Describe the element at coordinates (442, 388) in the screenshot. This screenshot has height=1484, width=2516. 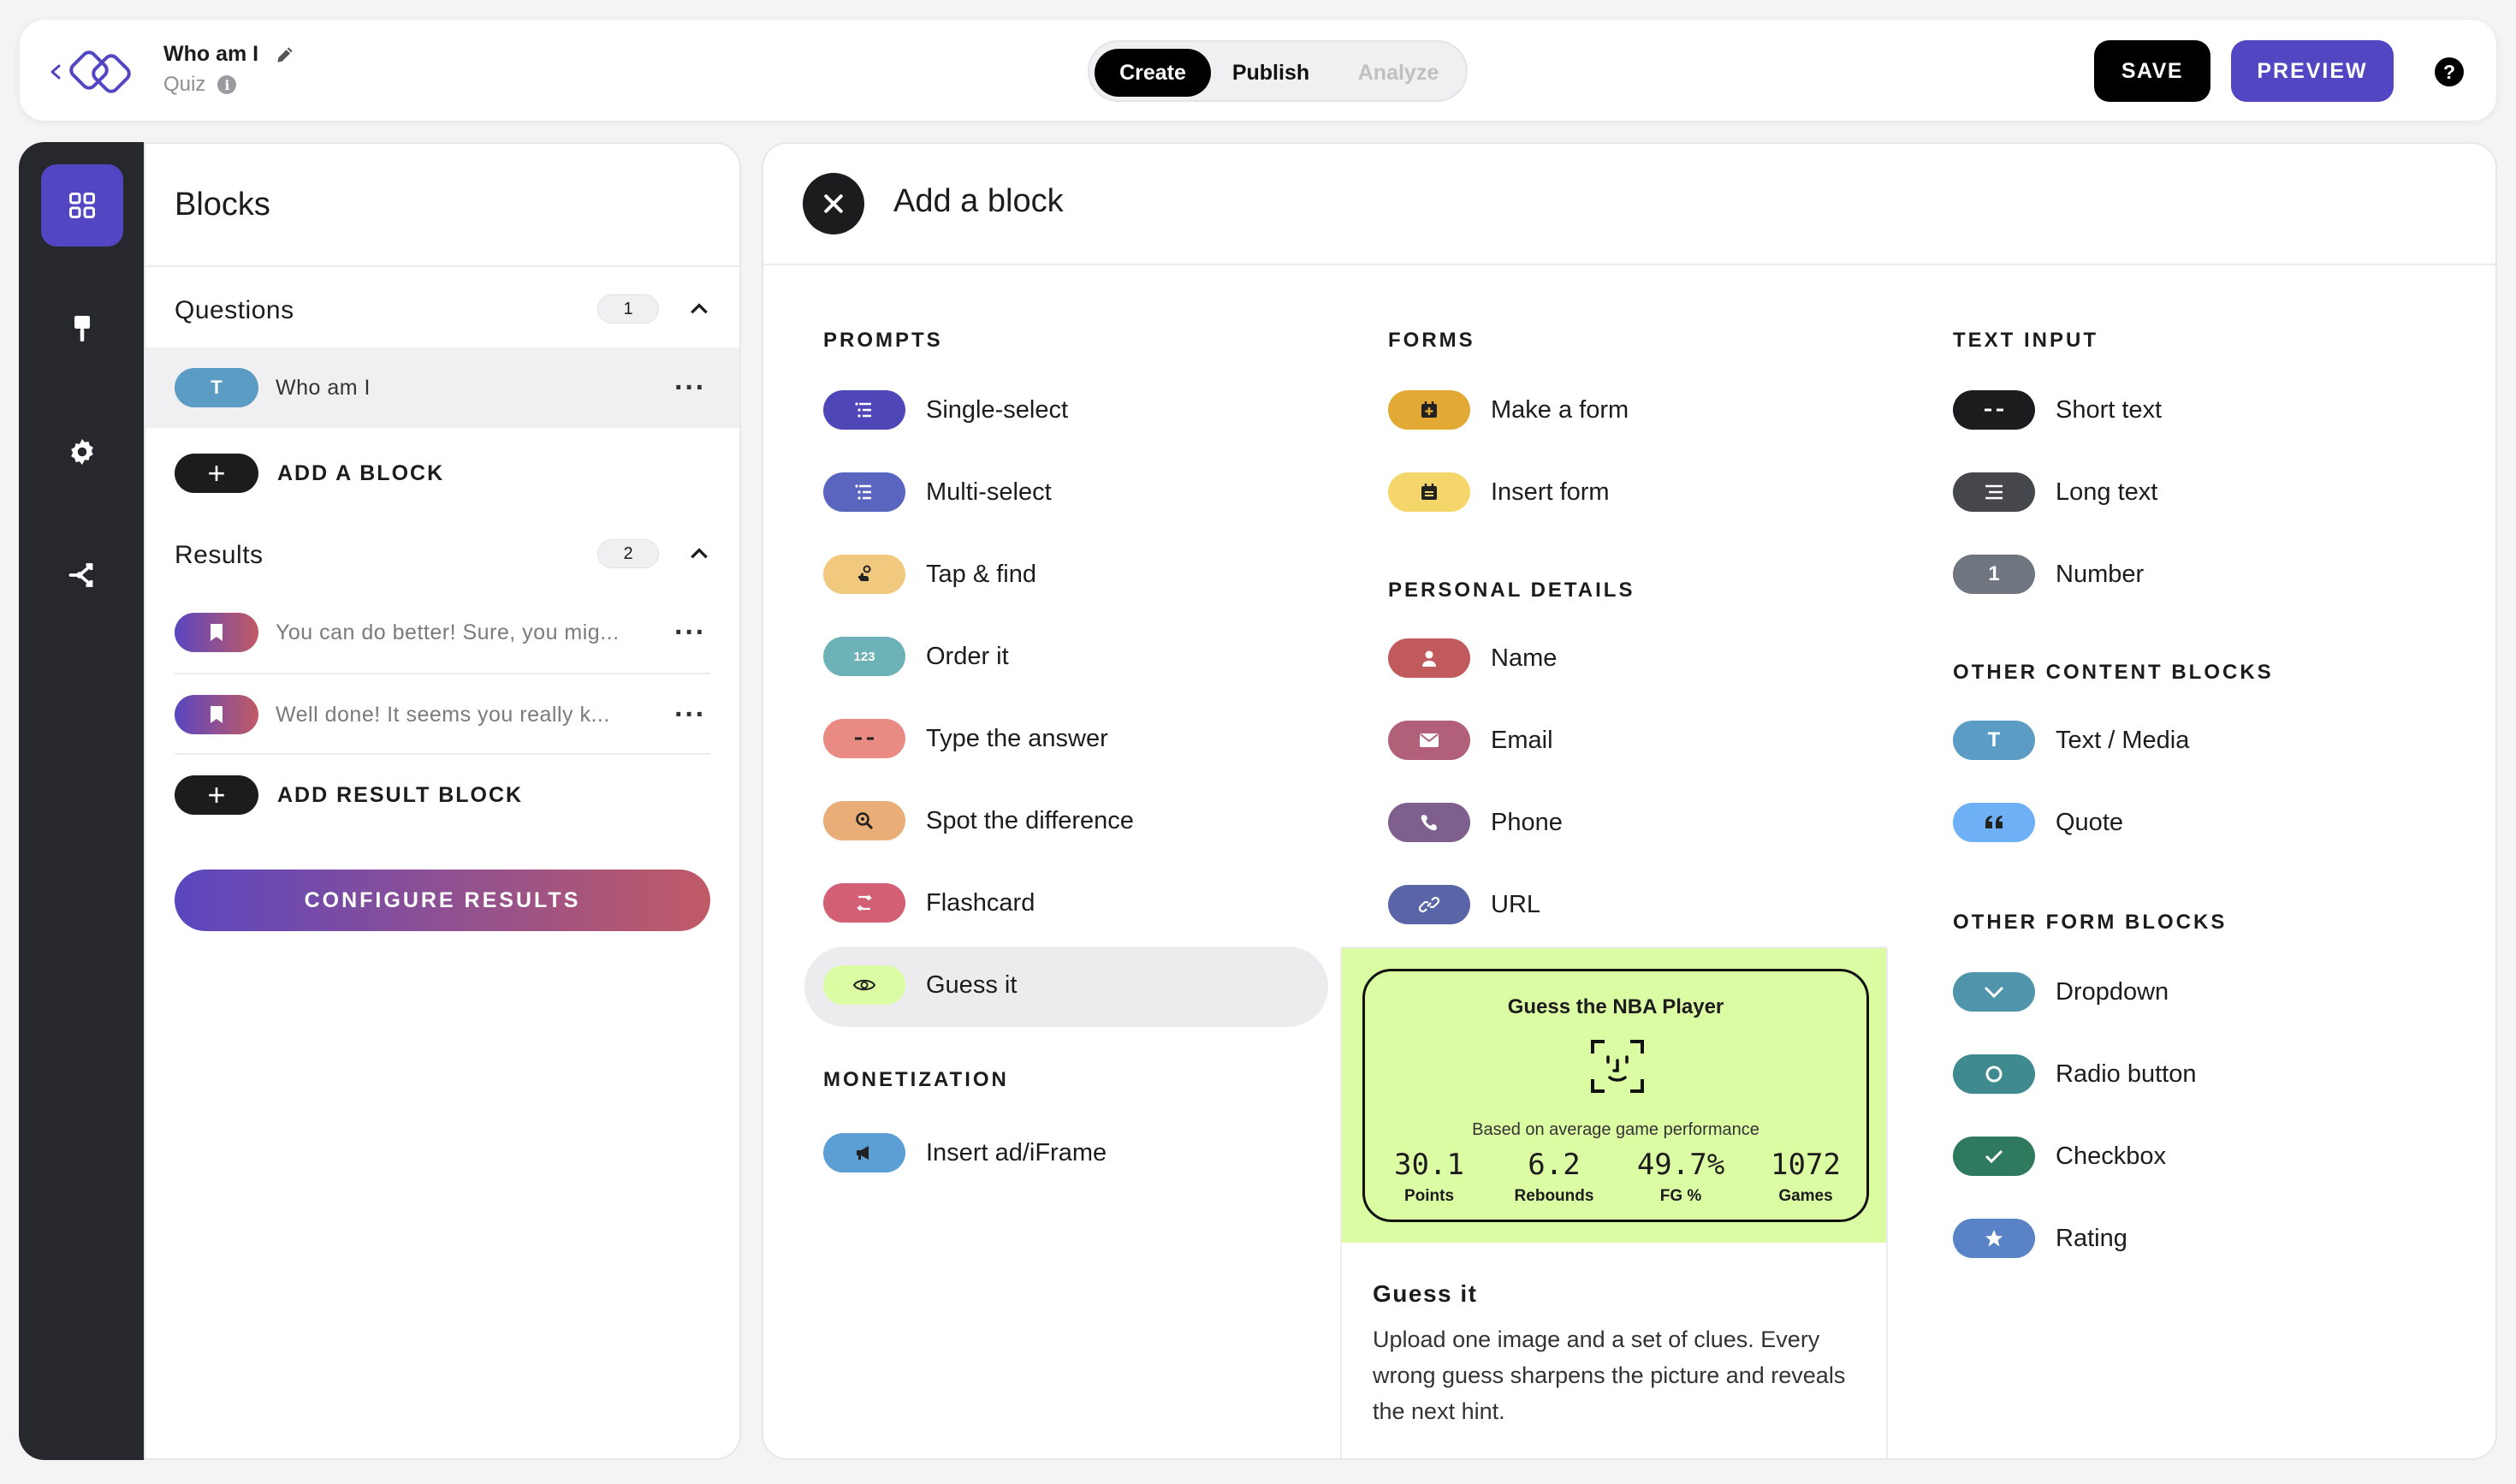
I see `question-row: T Who am I ···` at that location.